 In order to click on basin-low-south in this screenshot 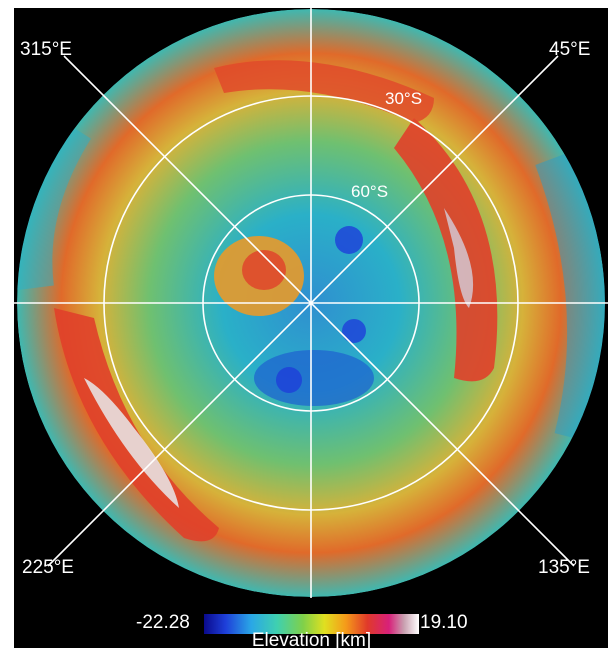, I will do `click(314, 378)`.